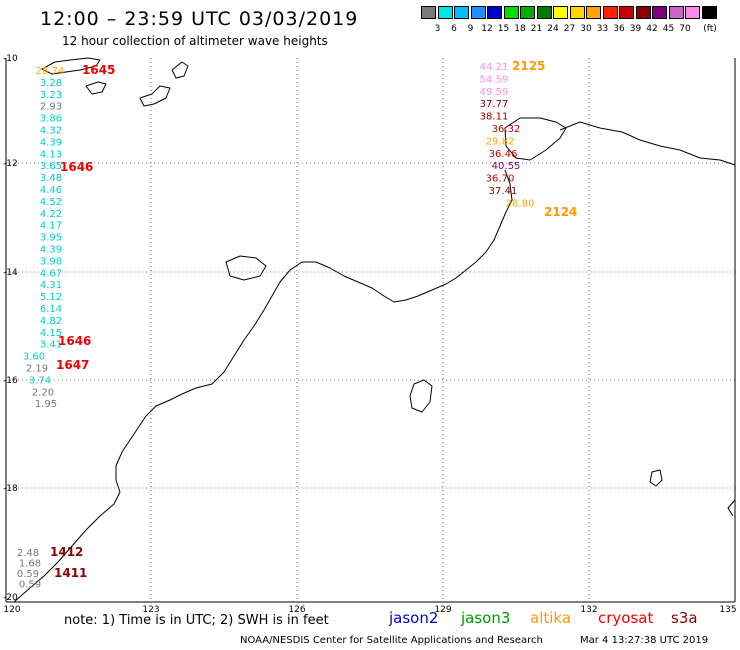  What do you see at coordinates (66, 552) in the screenshot?
I see `track-time-label: 1412` at bounding box center [66, 552].